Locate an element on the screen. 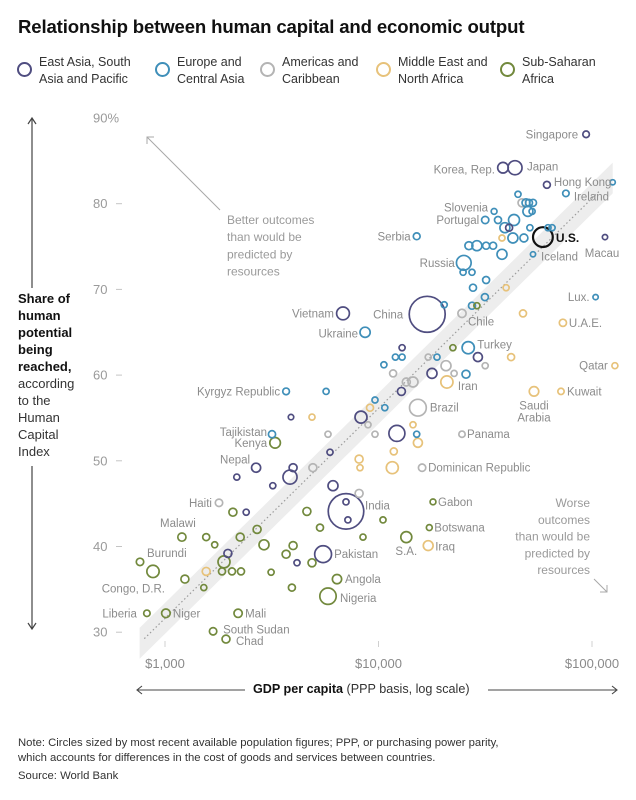 Image resolution: width=636 pixels, height=800 pixels. country-bubble-qatar is located at coordinates (615, 365).